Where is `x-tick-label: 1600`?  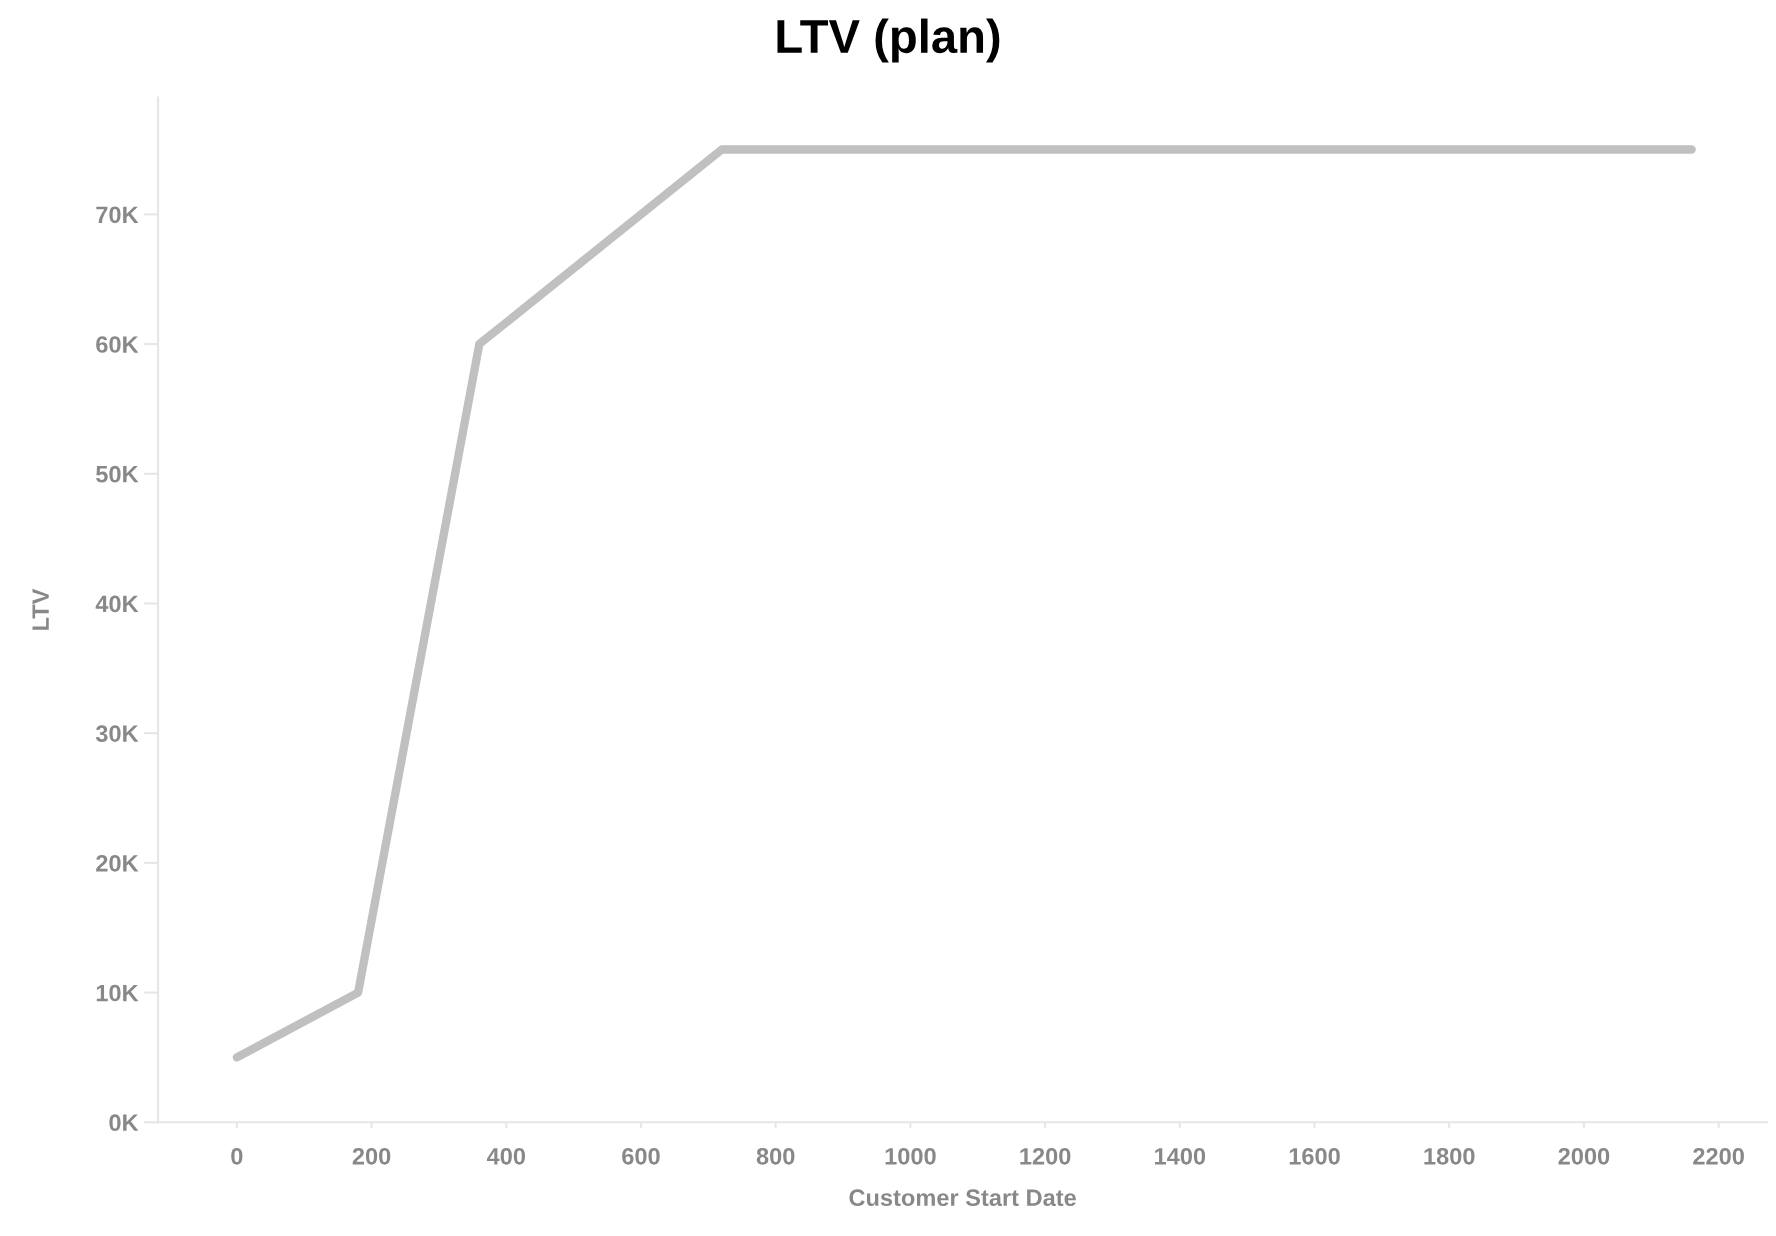
x-tick-label: 1600 is located at coordinates (1314, 1156).